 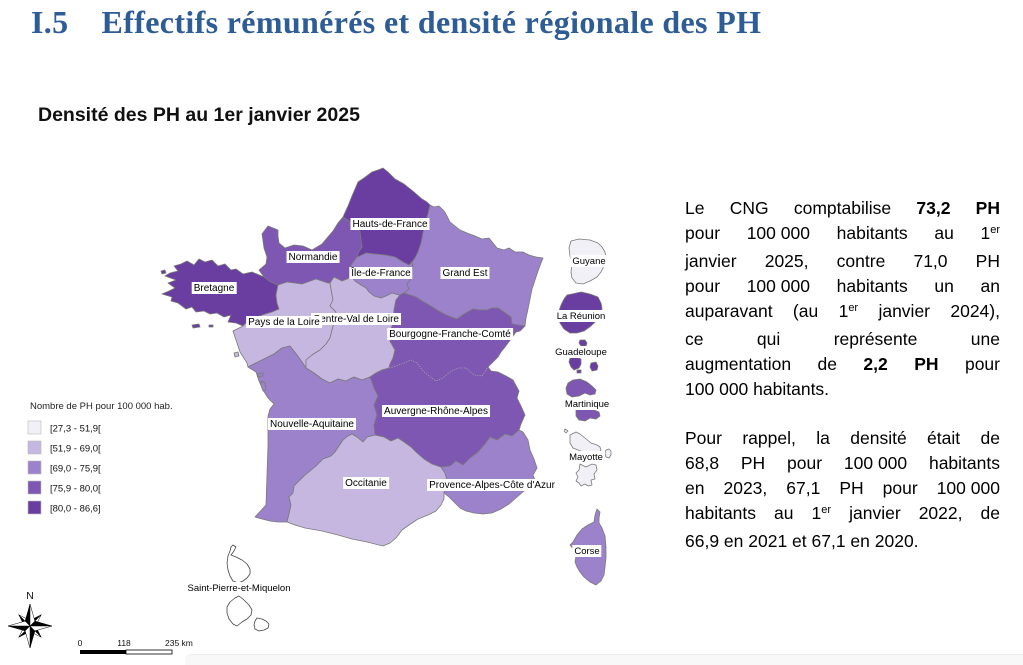 I want to click on svg-text: [69,0 - 75,9[, so click(x=75, y=469).